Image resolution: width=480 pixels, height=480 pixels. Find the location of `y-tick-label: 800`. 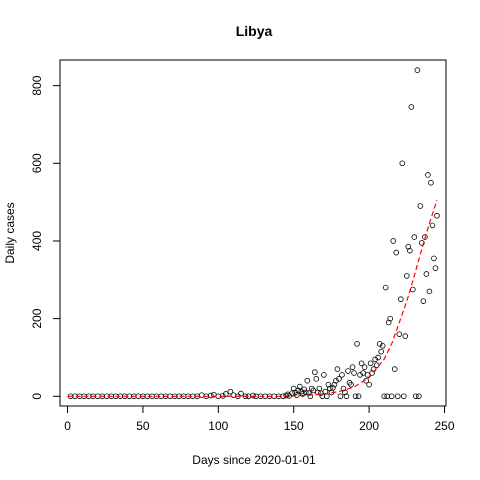

y-tick-label: 800 is located at coordinates (37, 85).